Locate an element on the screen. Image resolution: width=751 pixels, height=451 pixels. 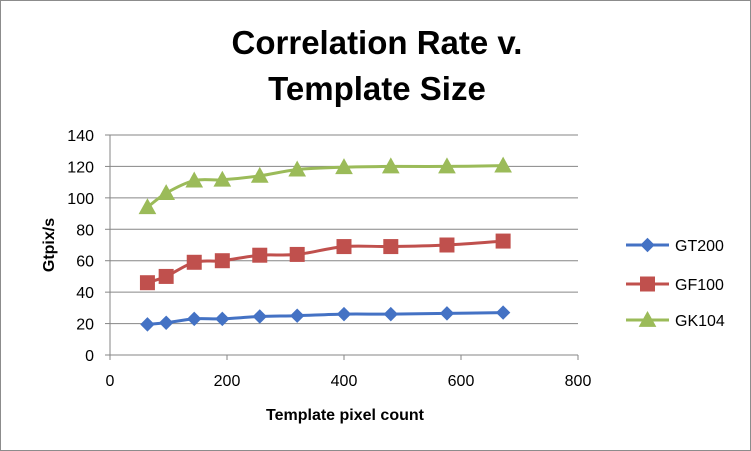
series-gt200 is located at coordinates (325, 318).